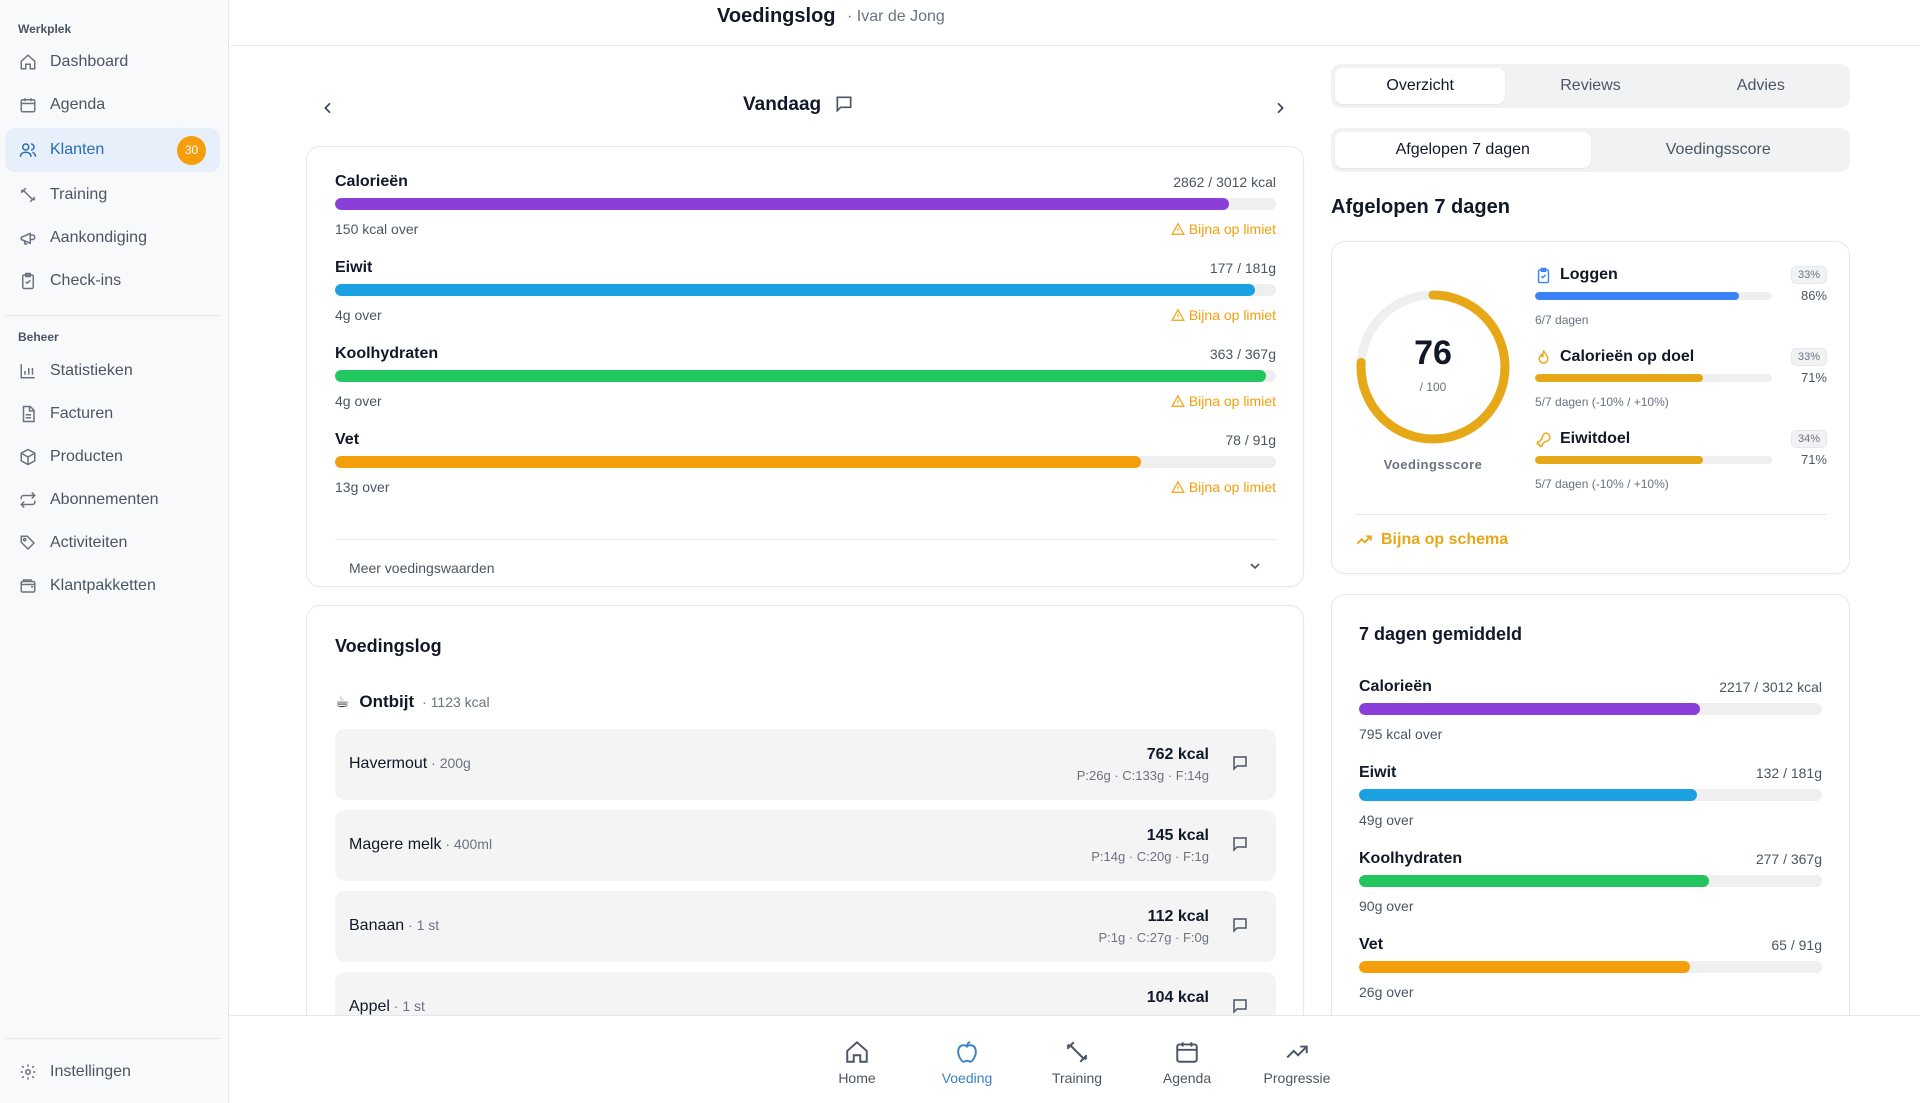 This screenshot has height=1103, width=1920. What do you see at coordinates (422, 568) in the screenshot?
I see `more-nutrients-toggle: Meer voedingswaarden` at bounding box center [422, 568].